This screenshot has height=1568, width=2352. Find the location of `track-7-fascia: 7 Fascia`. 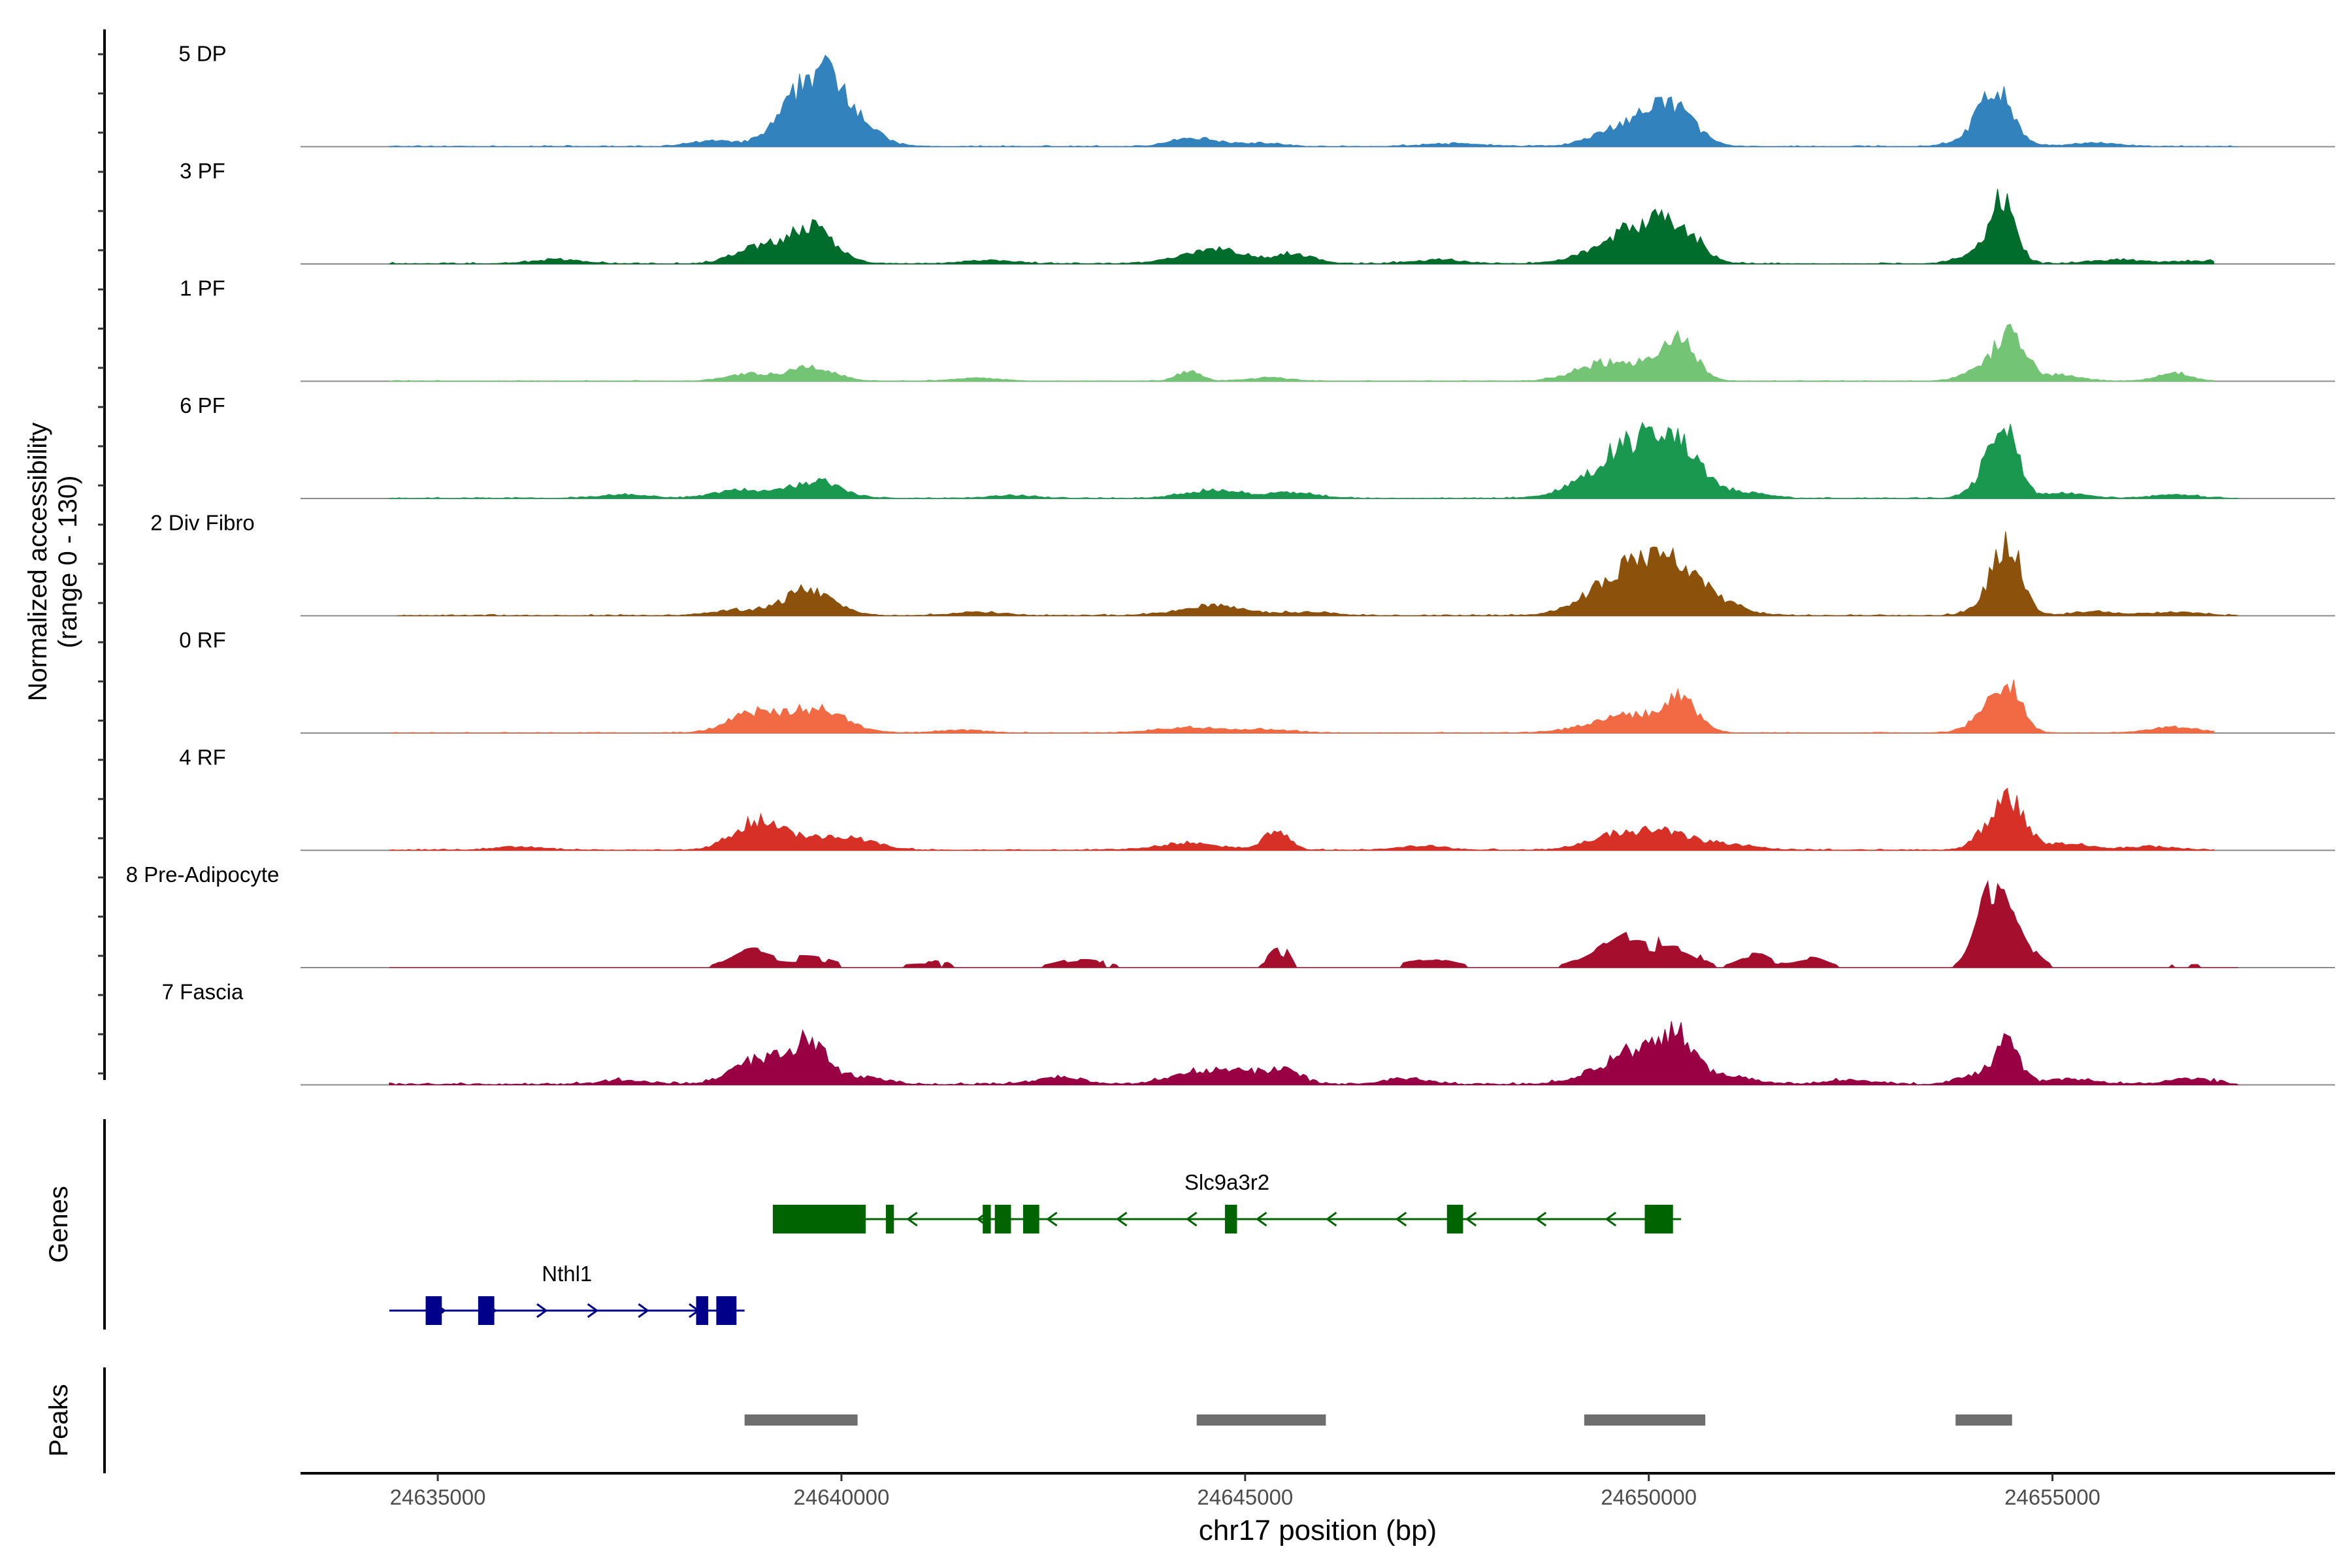

track-7-fascia: 7 Fascia is located at coordinates (1248, 1033).